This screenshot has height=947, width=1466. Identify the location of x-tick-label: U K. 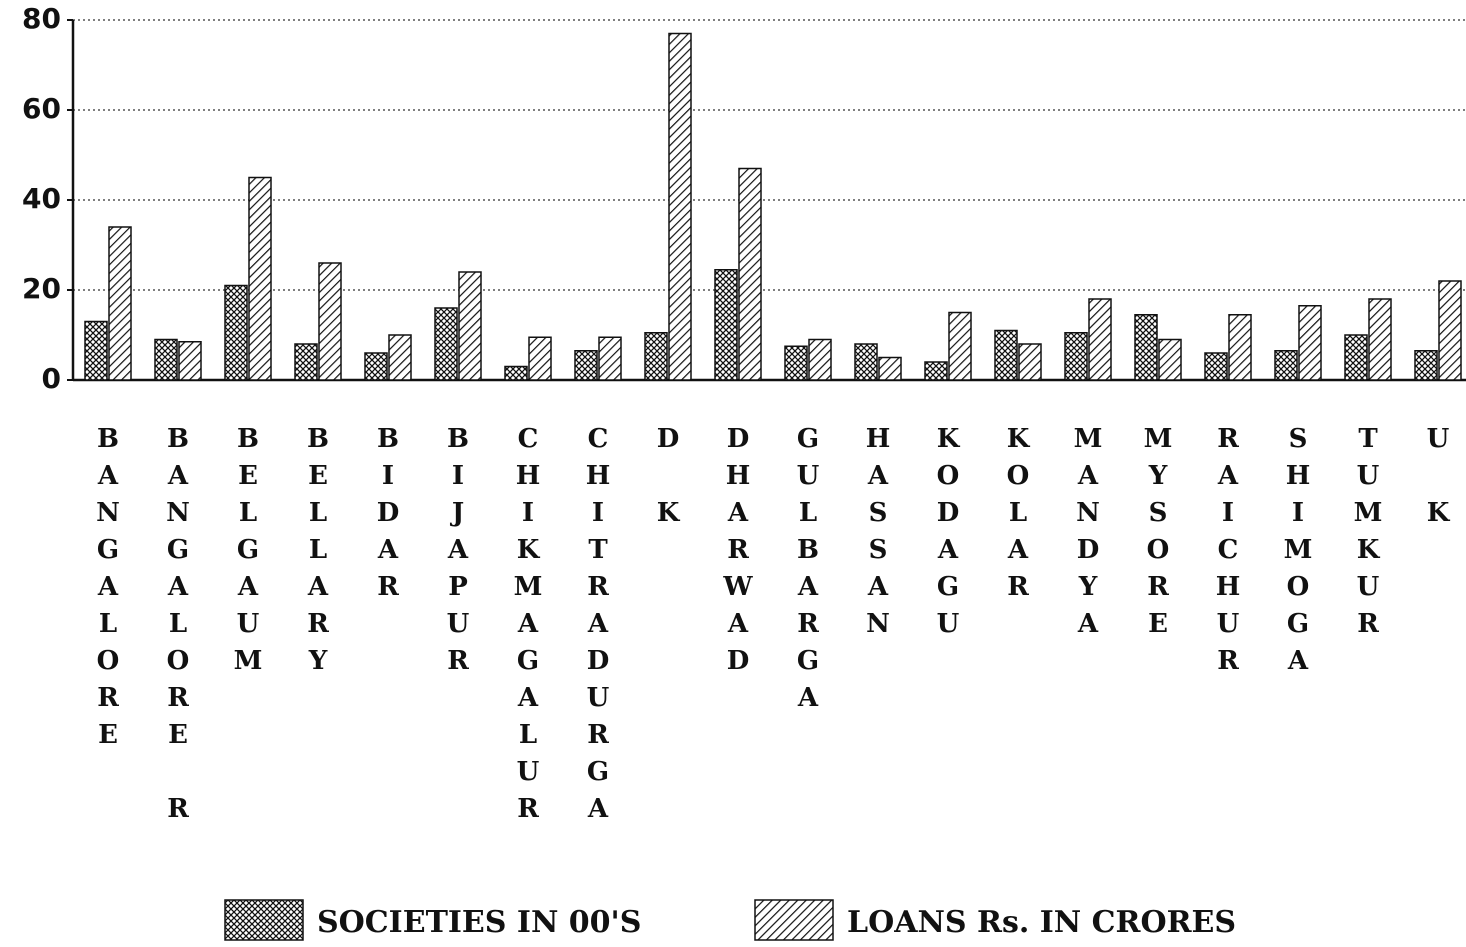
(1439, 476).